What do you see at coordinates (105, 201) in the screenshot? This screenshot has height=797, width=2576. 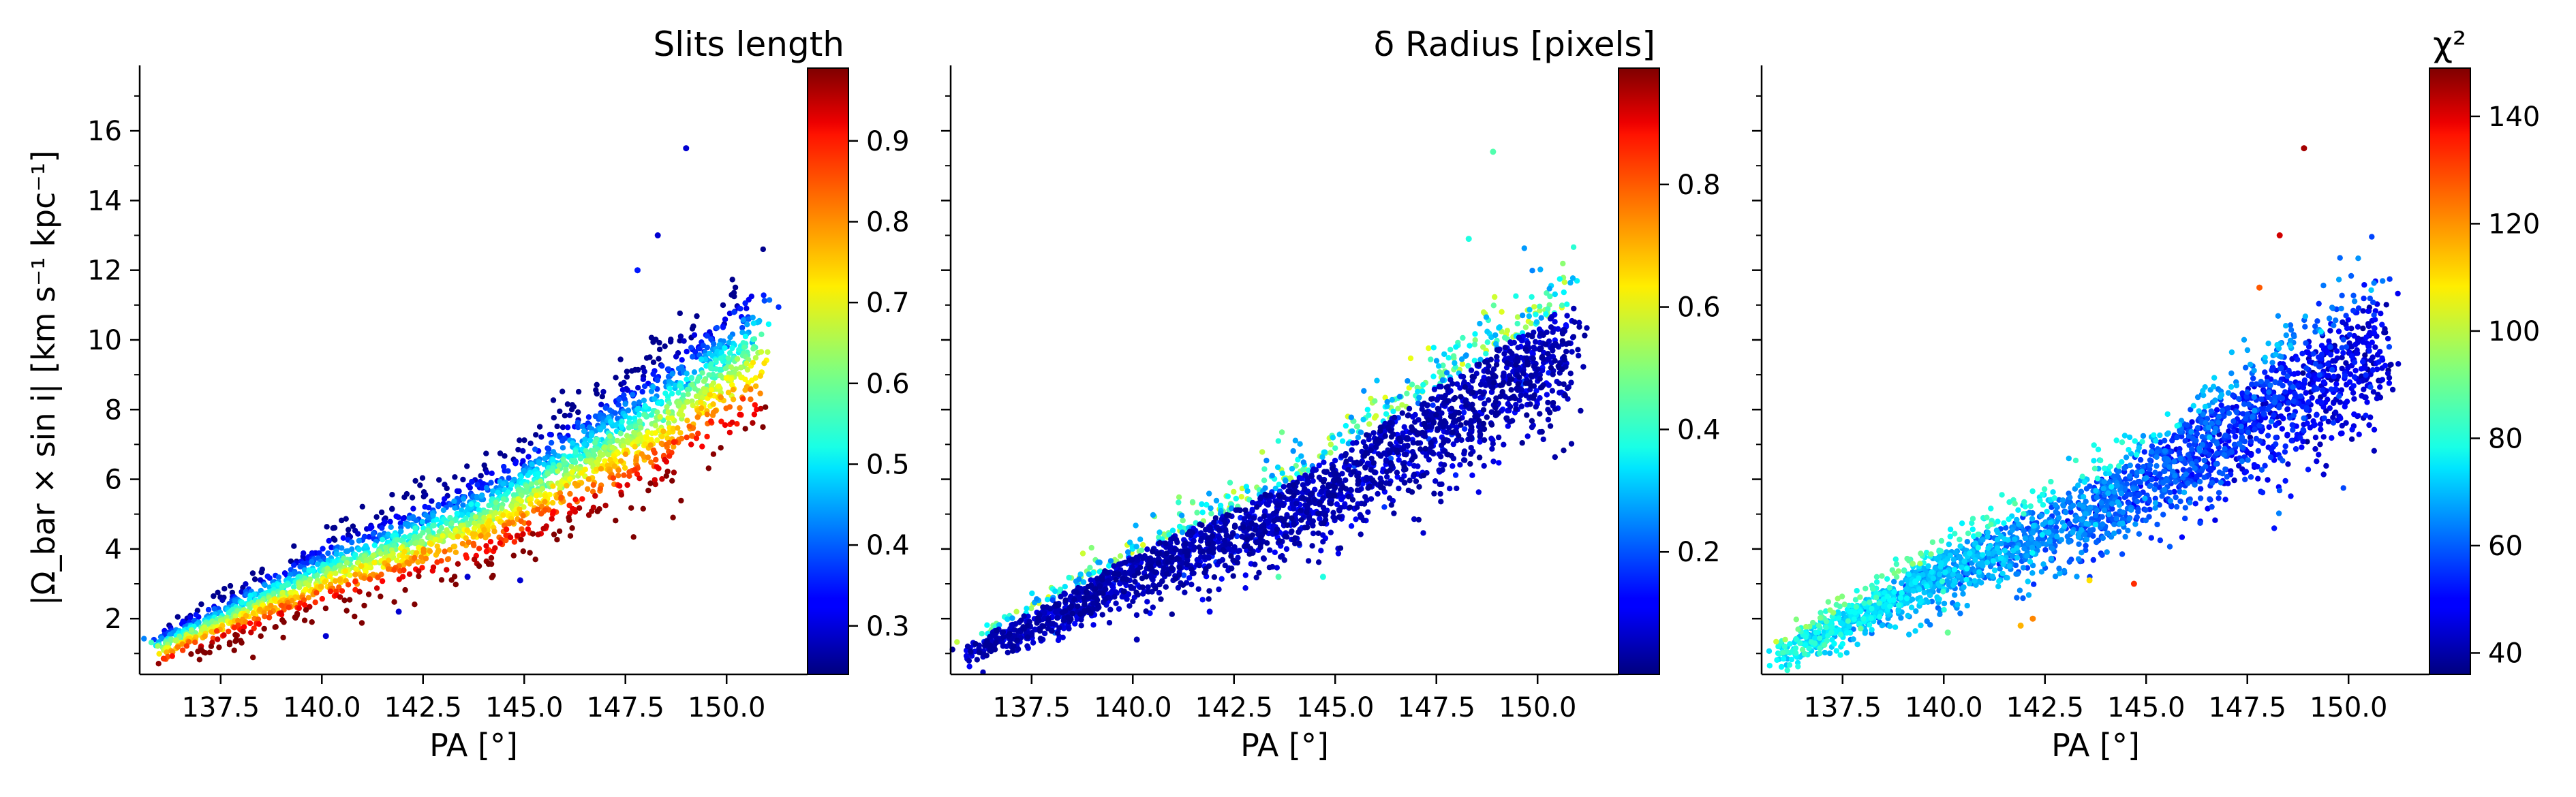 I see `y-tick-label: 14` at bounding box center [105, 201].